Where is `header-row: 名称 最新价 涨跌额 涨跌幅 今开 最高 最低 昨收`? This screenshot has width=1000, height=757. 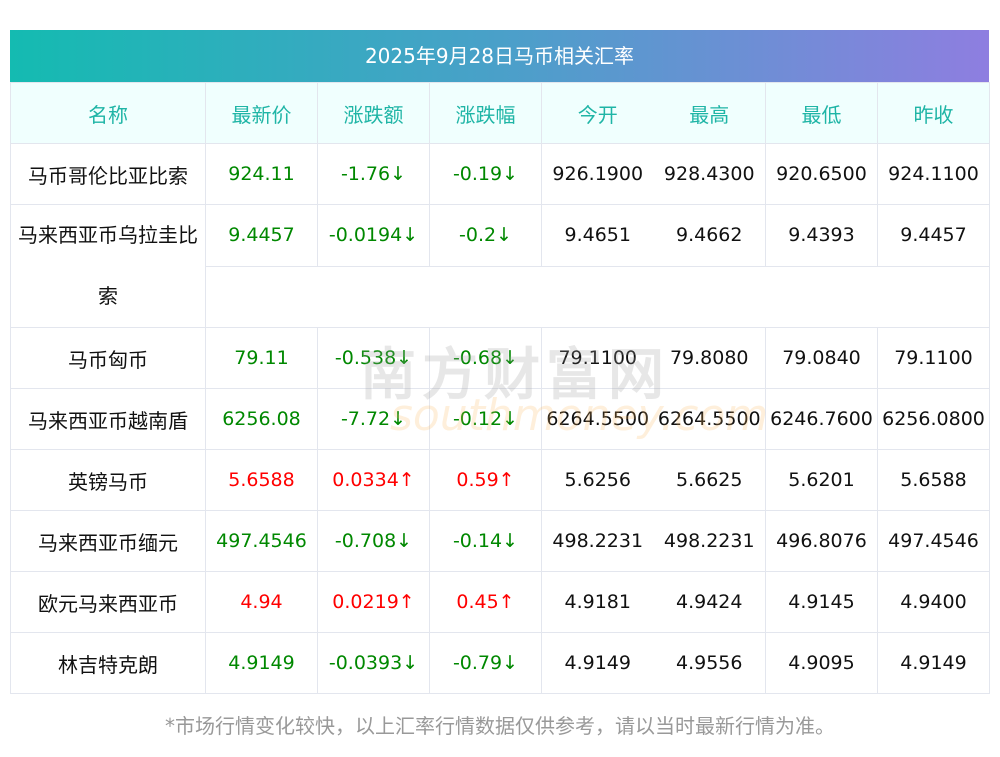
header-row: 名称 最新价 涨跌额 涨跌幅 今开 最高 最低 昨收 is located at coordinates (500, 113).